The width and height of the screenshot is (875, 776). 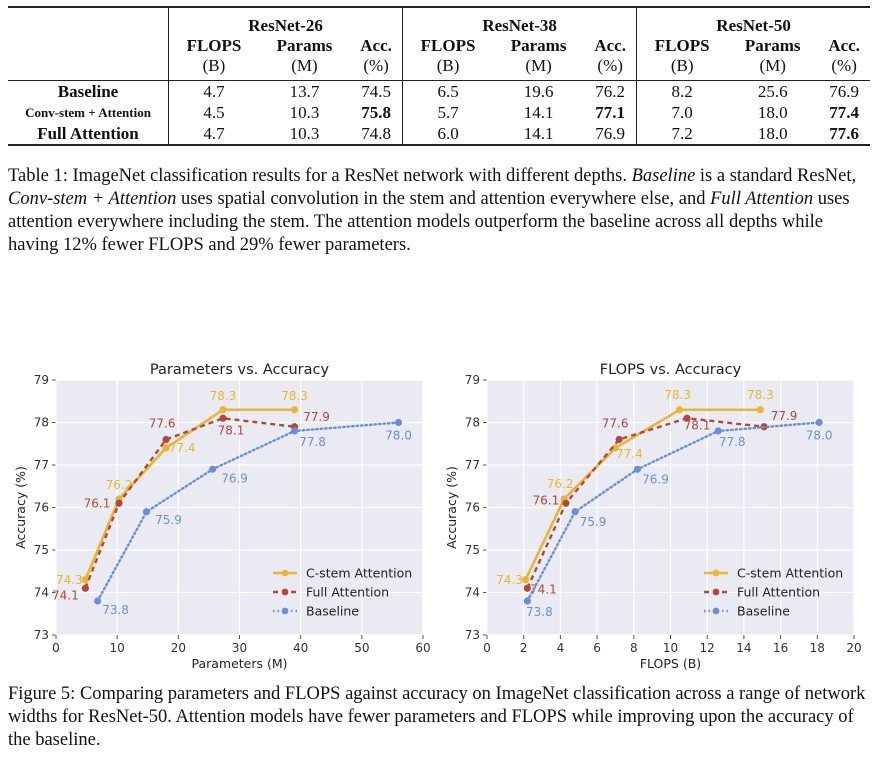 I want to click on column-name: Params, so click(x=538, y=45).